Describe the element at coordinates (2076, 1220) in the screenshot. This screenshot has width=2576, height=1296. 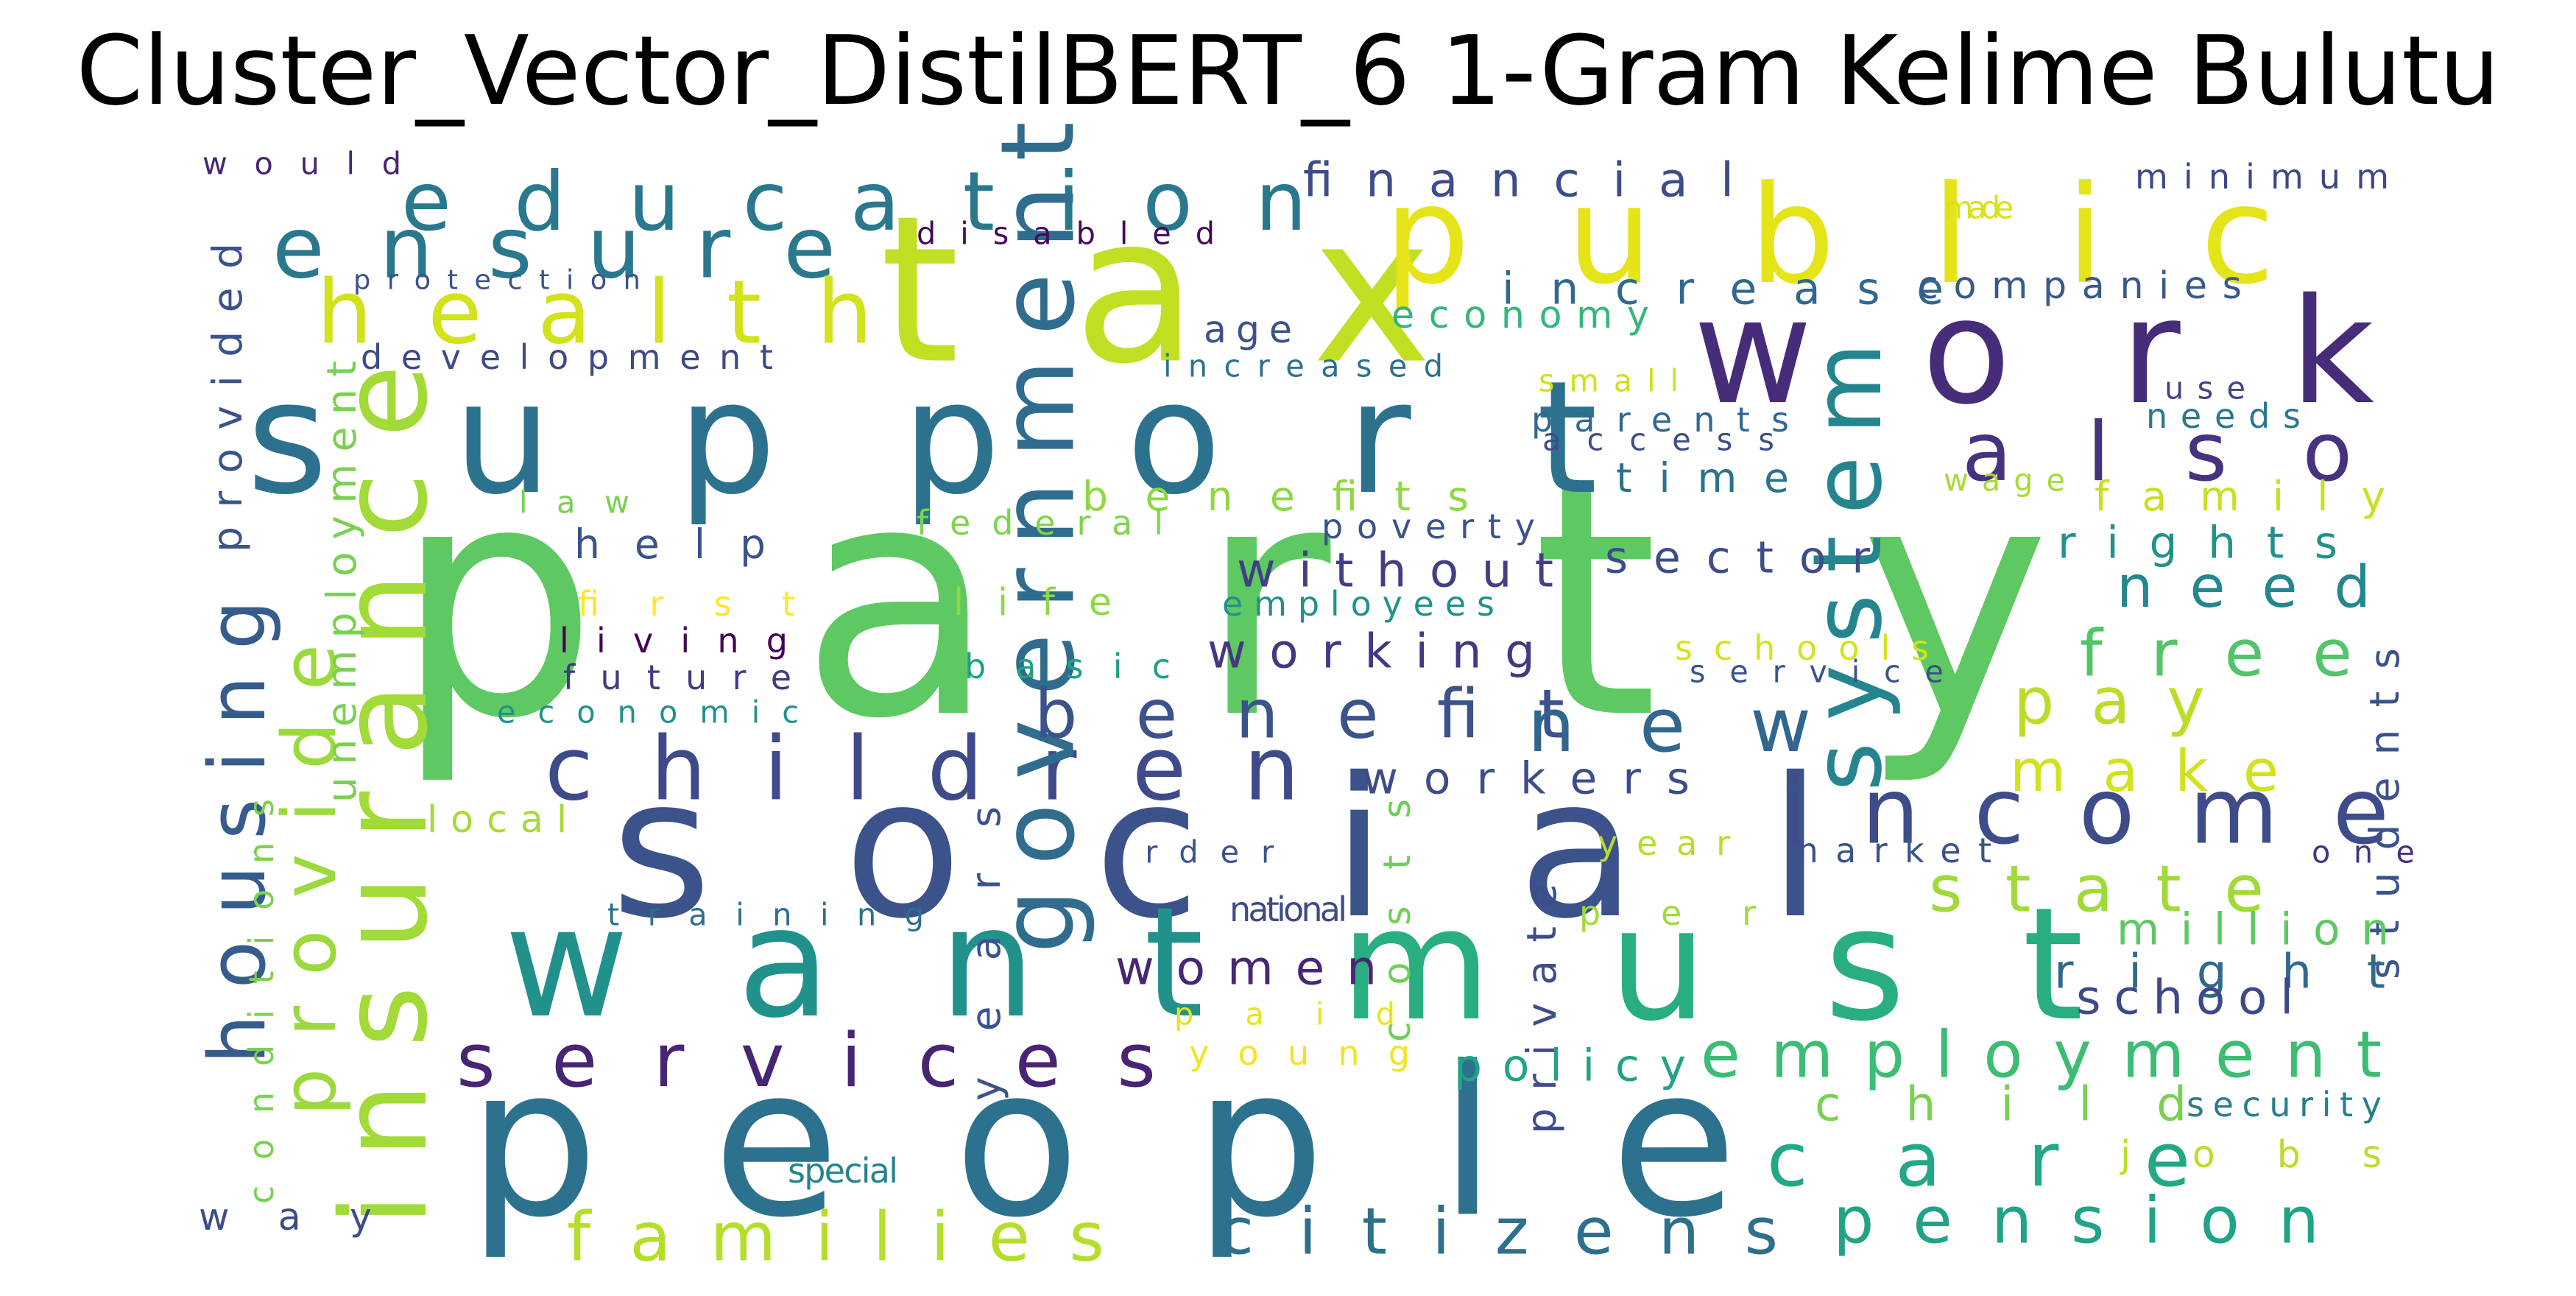
I see `word-pension: pension` at that location.